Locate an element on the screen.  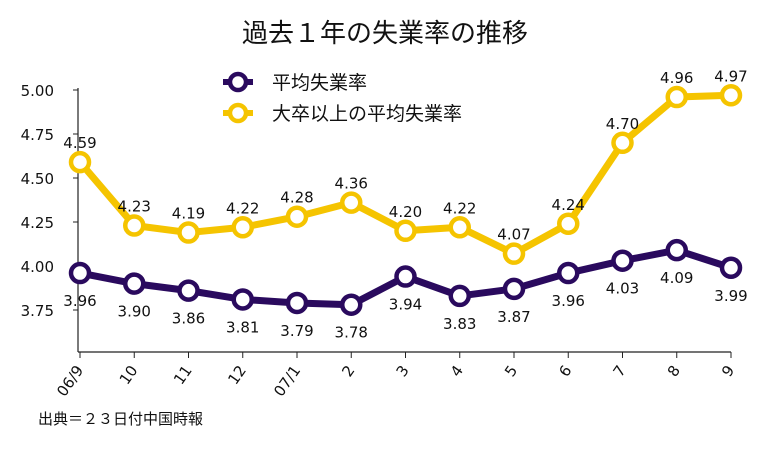
series-0-data-label: 3.94 is located at coordinates (405, 305).